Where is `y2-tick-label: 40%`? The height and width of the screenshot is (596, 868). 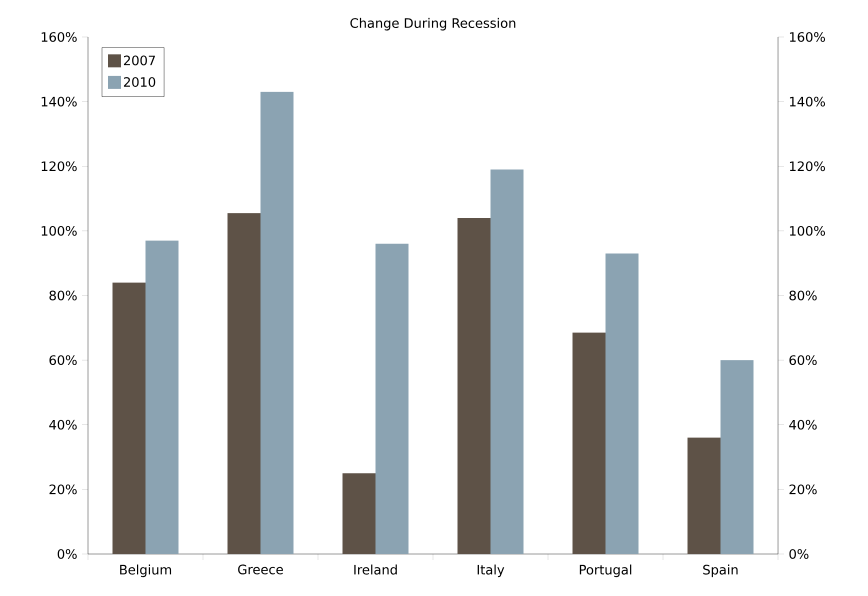
y2-tick-label: 40% is located at coordinates (803, 425).